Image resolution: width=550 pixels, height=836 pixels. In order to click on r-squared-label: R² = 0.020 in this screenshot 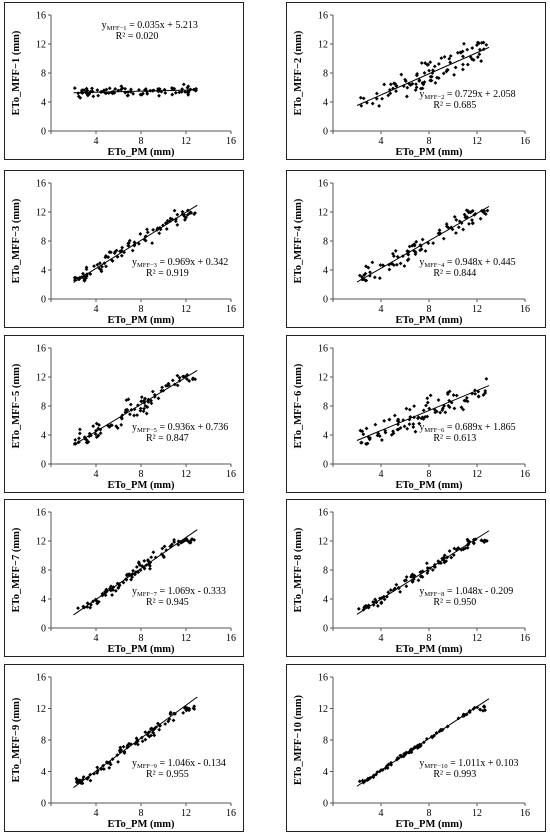, I will do `click(137, 36)`.